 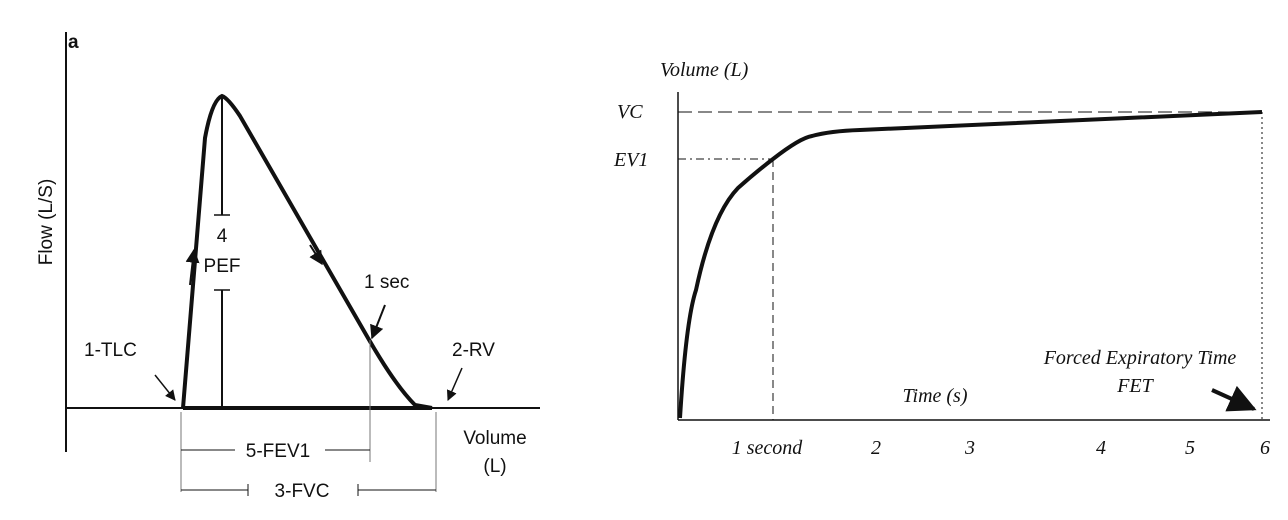 What do you see at coordinates (302, 491) in the screenshot?
I see `fvc-label: 3-FVC` at bounding box center [302, 491].